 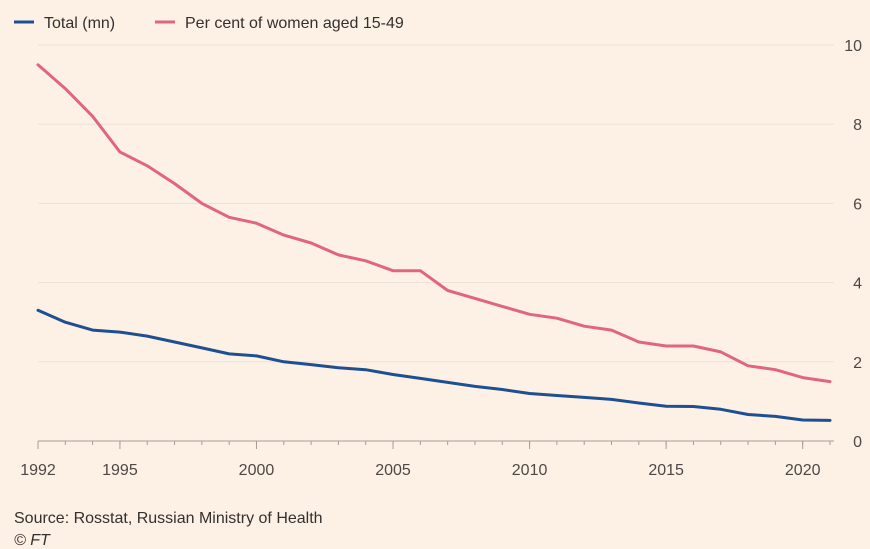 I want to click on x-tick-label-2015: 2015, so click(x=666, y=470).